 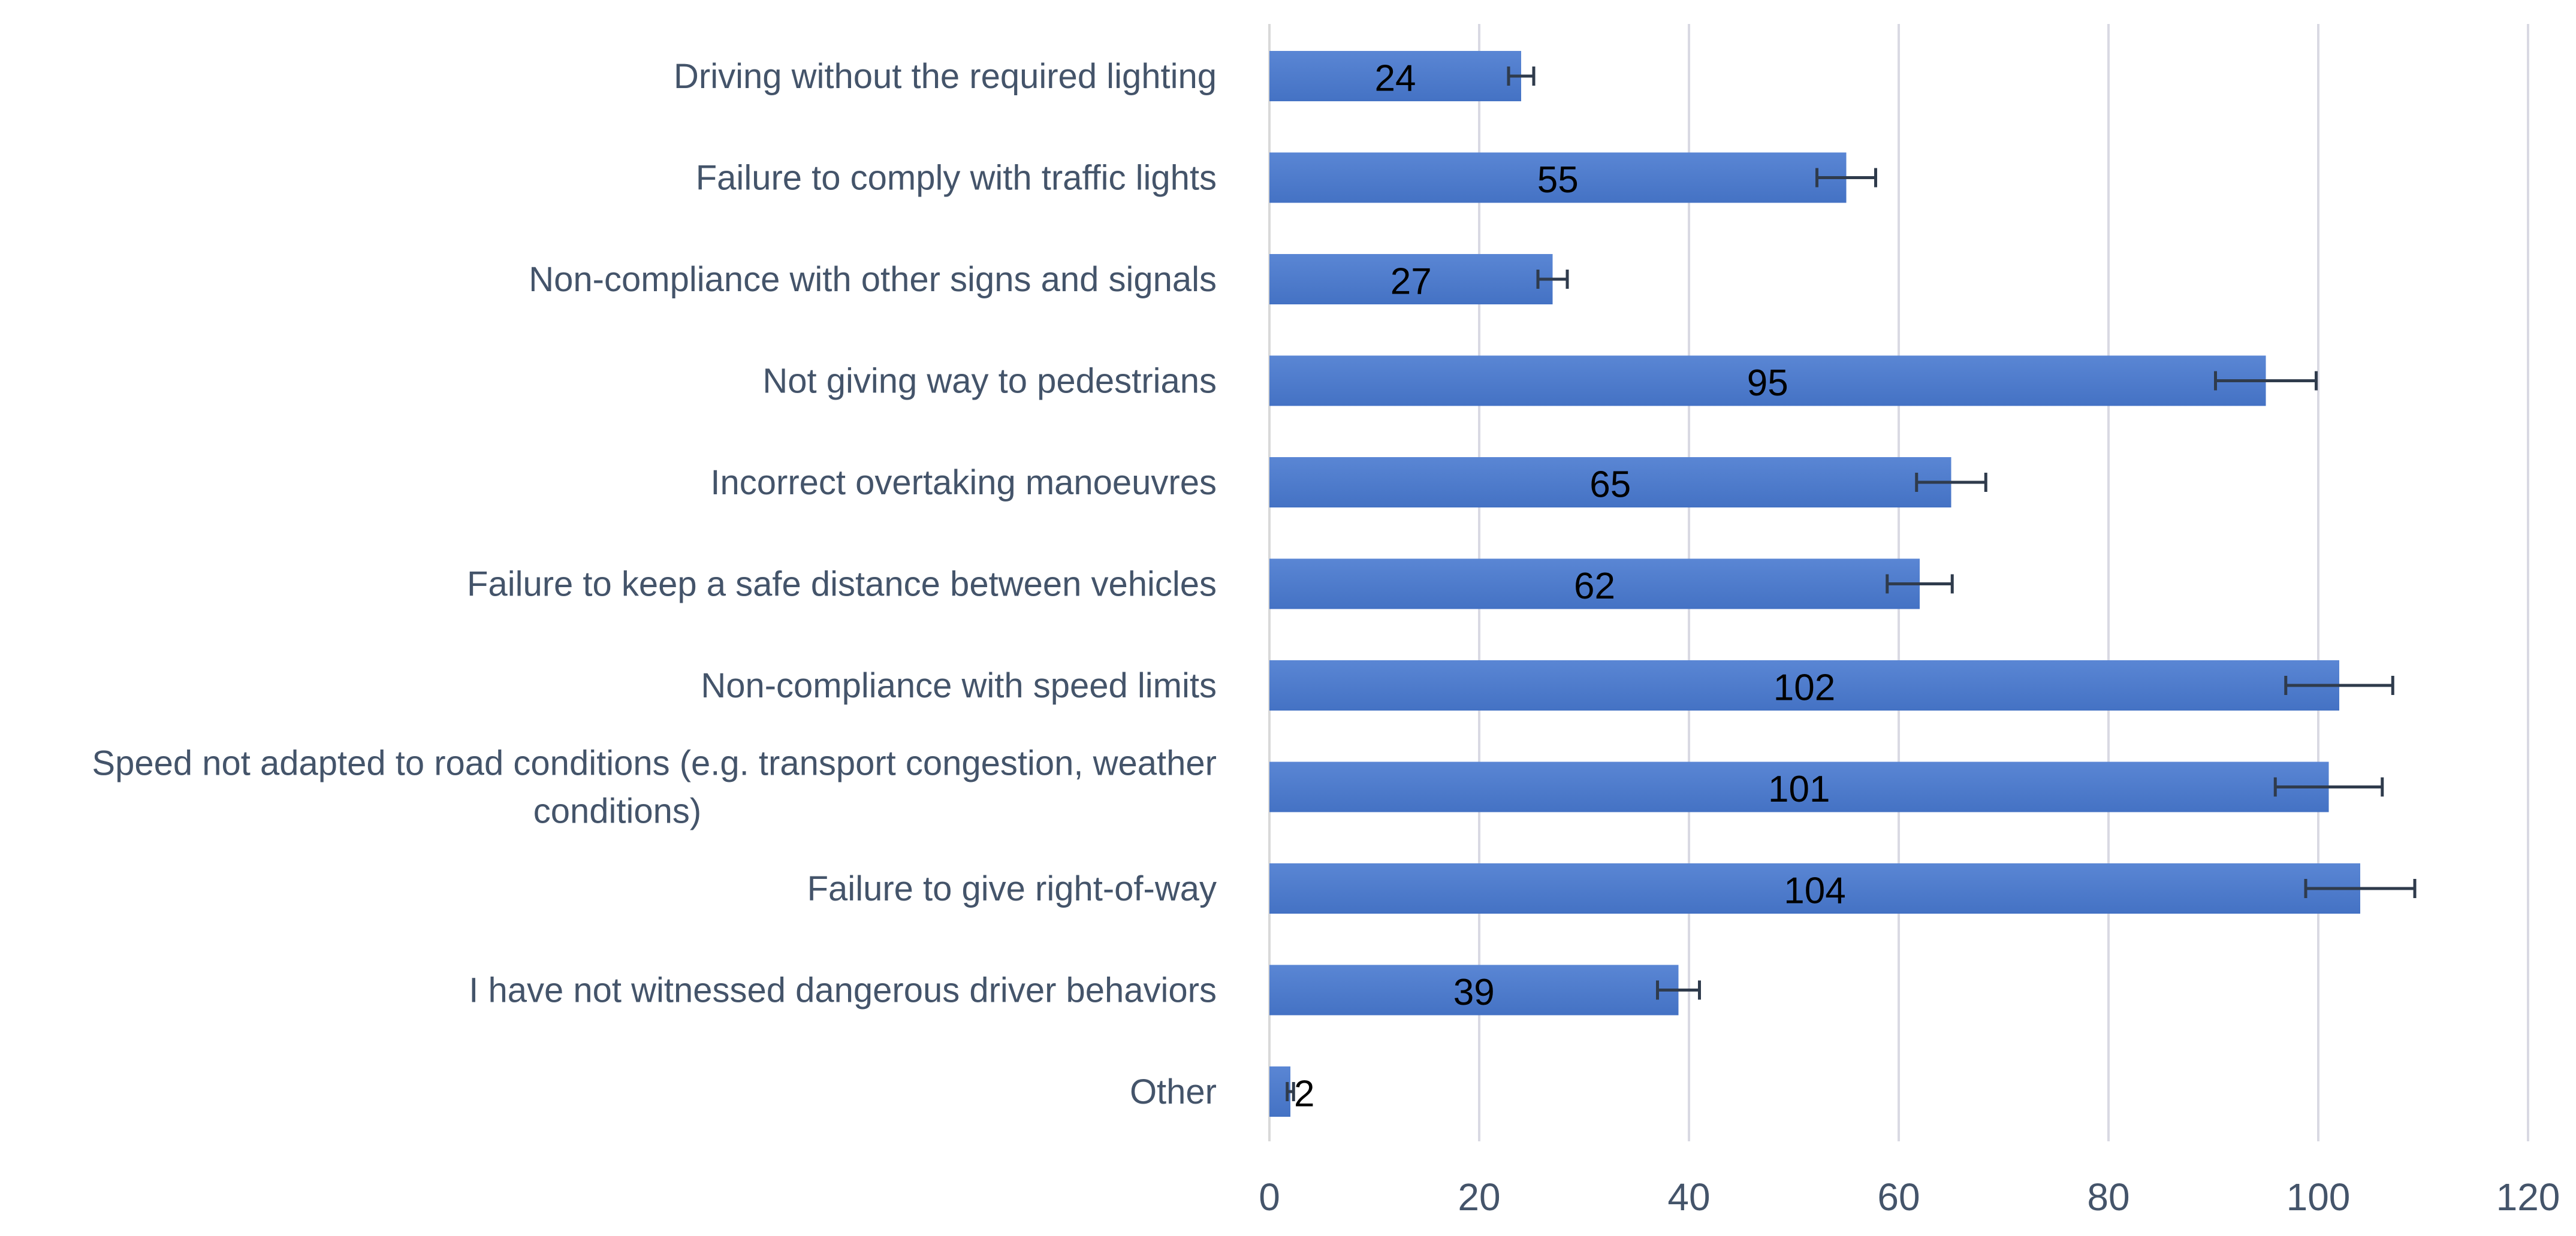 I want to click on category-label: Failure to comply with traffic lights, so click(x=956, y=177).